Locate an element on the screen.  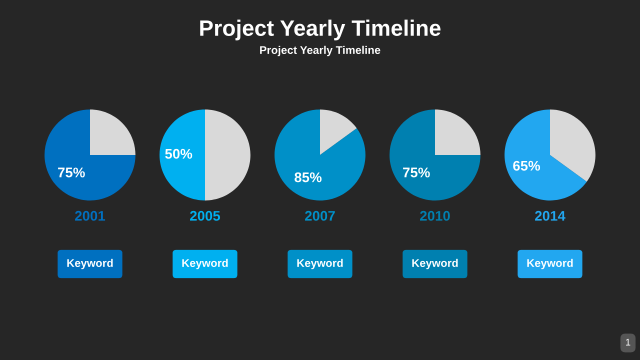
text: 1 is located at coordinates (628, 342).